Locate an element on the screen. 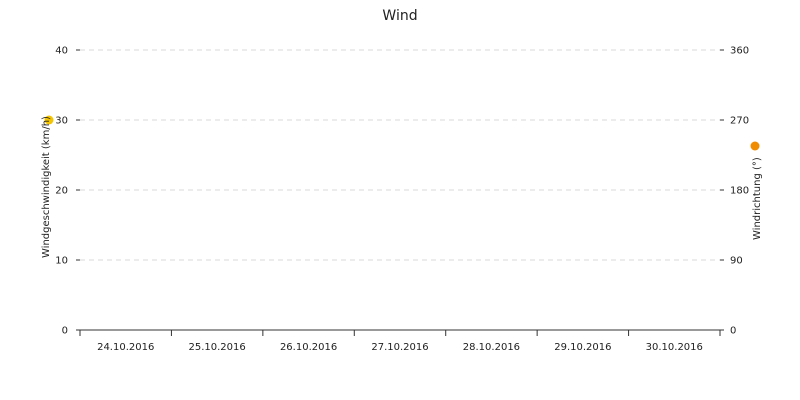 Image resolution: width=800 pixels, height=400 pixels. right-axis-legend-marker is located at coordinates (755, 146).